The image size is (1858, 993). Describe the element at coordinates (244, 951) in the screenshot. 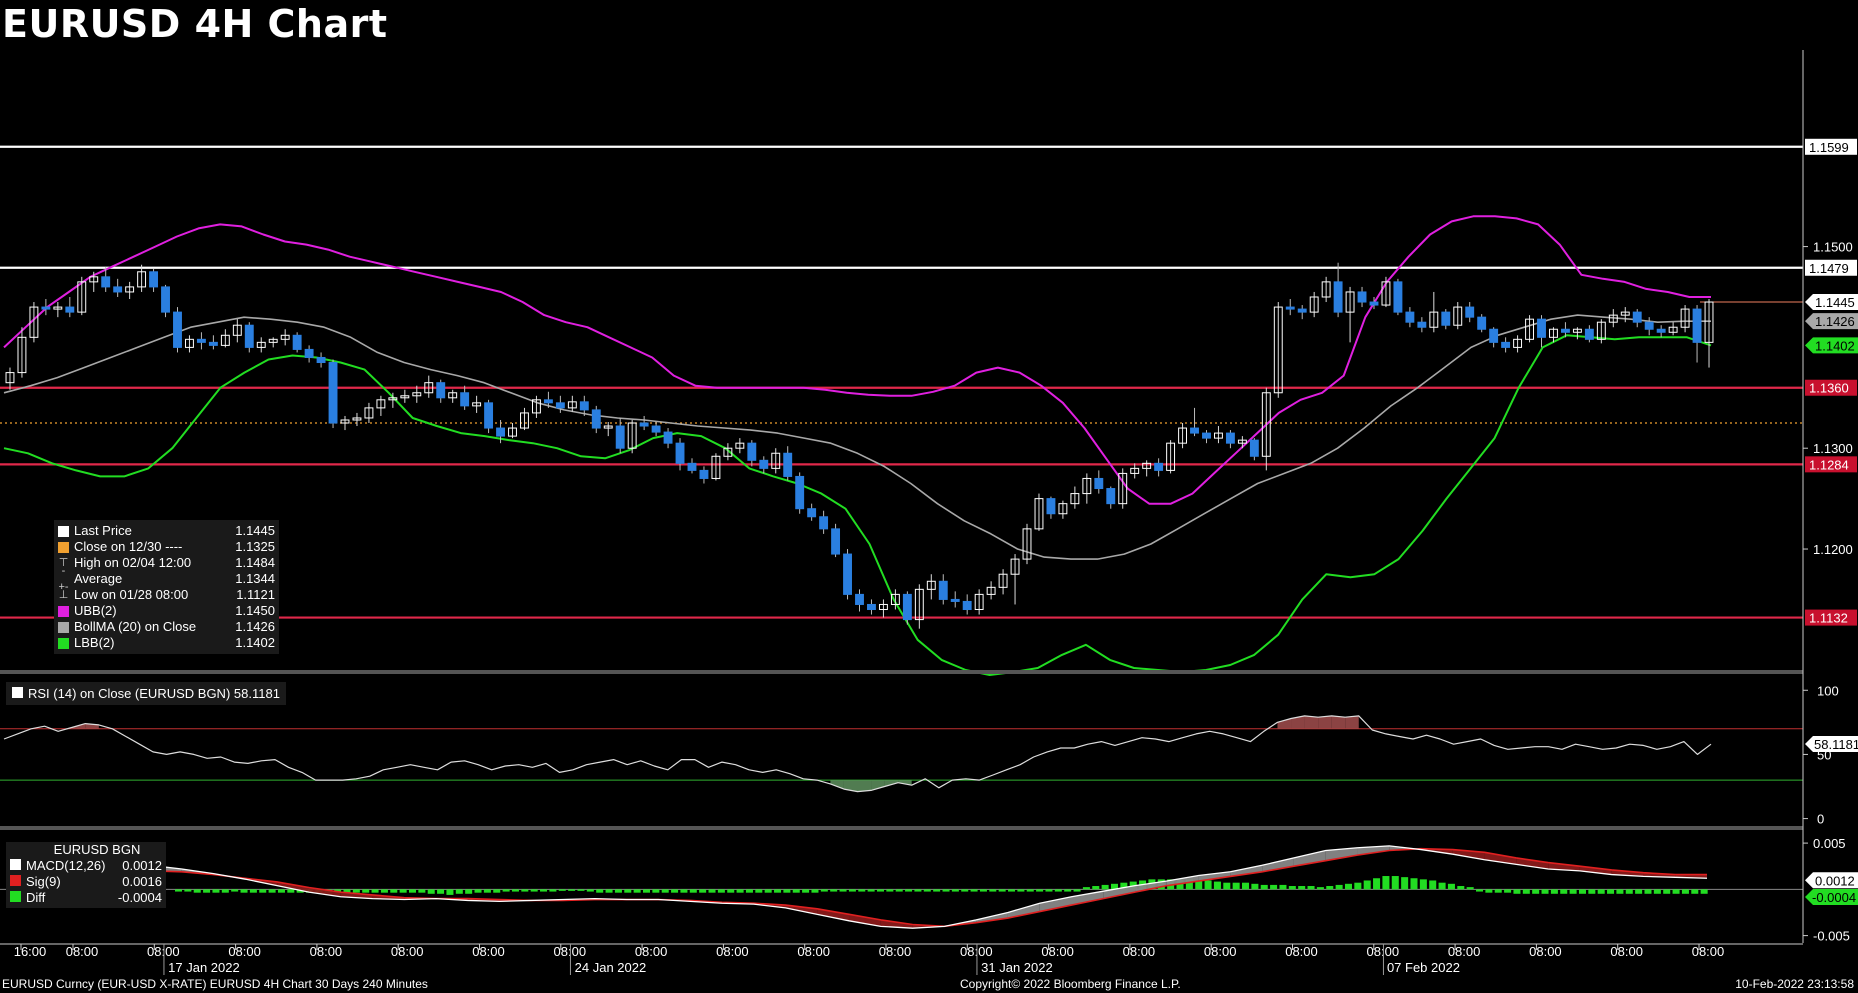

I see `x-tick-label: 08:00` at that location.